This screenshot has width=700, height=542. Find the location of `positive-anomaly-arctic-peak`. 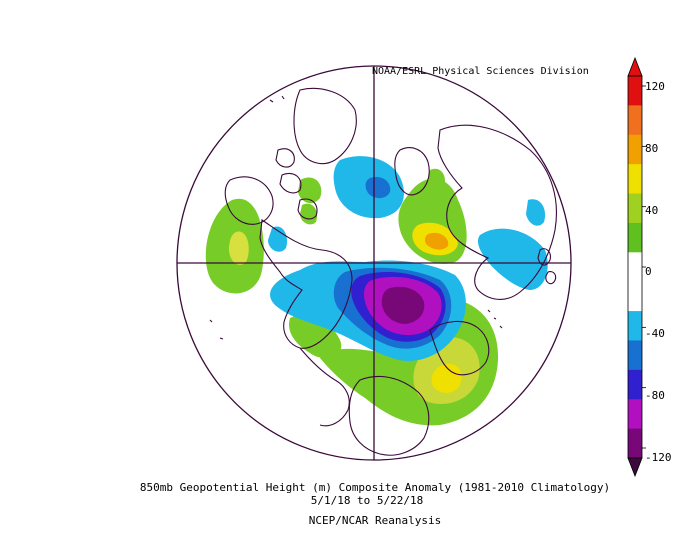

positive-anomaly-arctic-peak is located at coordinates (436, 241).